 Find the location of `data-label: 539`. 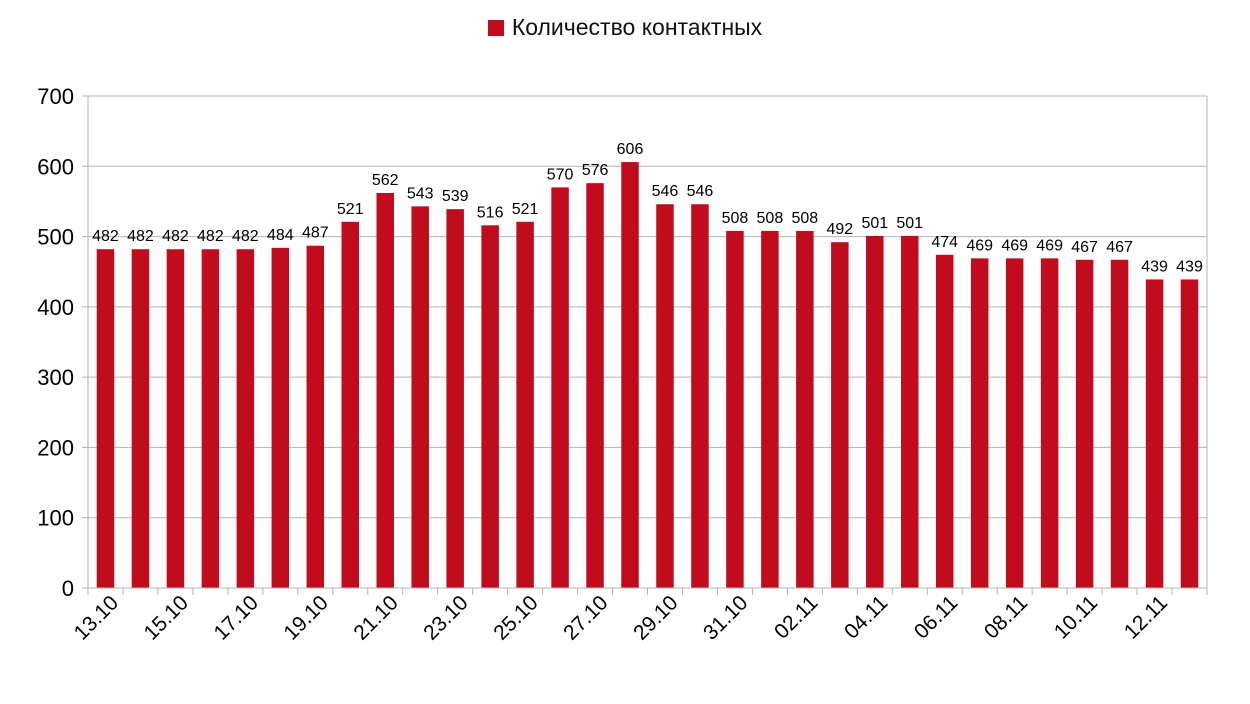

data-label: 539 is located at coordinates (455, 196).